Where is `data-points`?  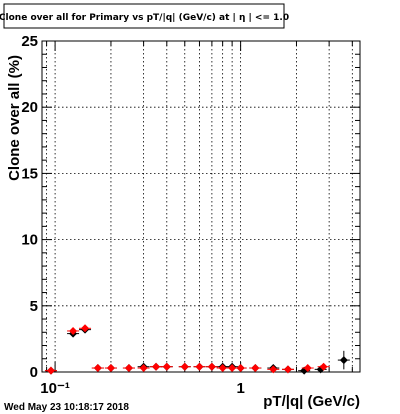
data-points is located at coordinates (197, 349).